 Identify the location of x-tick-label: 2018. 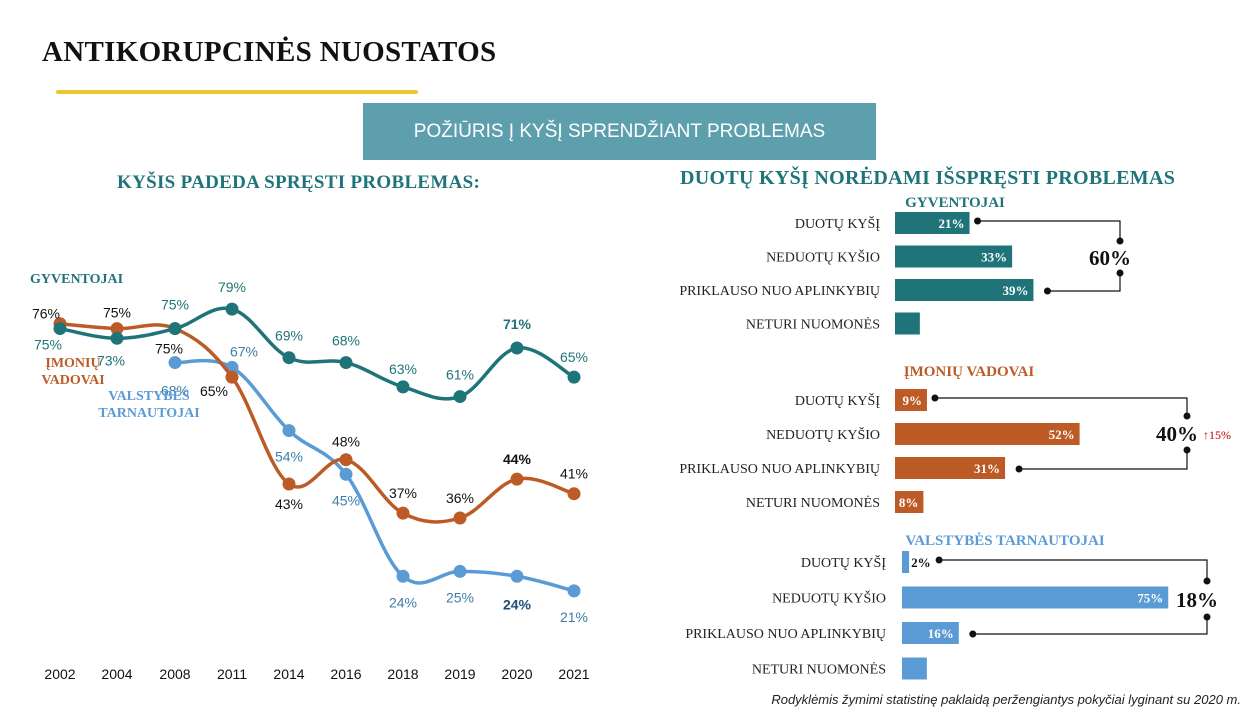
(402, 674).